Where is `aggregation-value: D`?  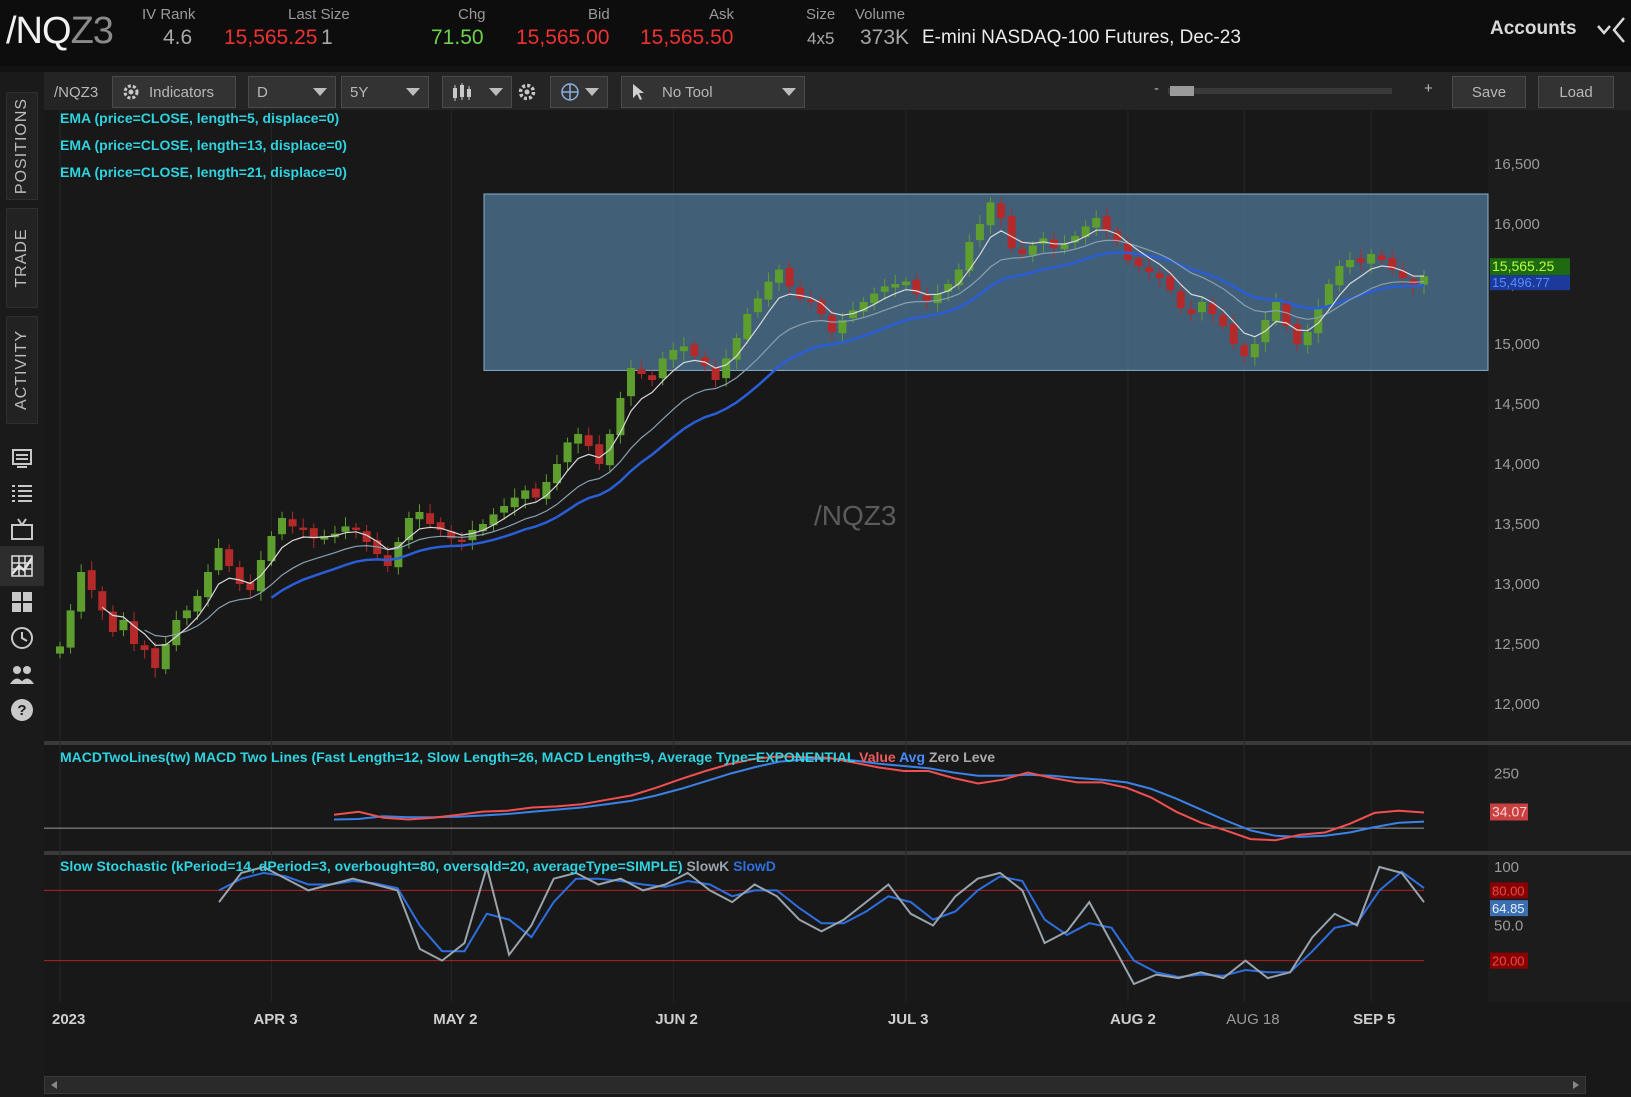
aggregation-value: D is located at coordinates (262, 92).